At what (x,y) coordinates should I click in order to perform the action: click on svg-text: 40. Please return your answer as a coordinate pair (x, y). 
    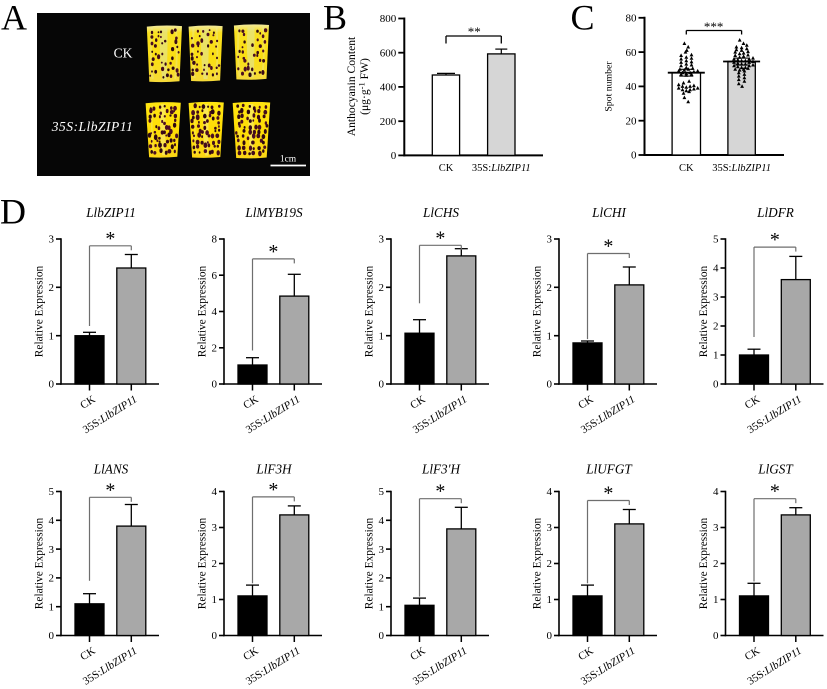
    Looking at the image, I should click on (632, 87).